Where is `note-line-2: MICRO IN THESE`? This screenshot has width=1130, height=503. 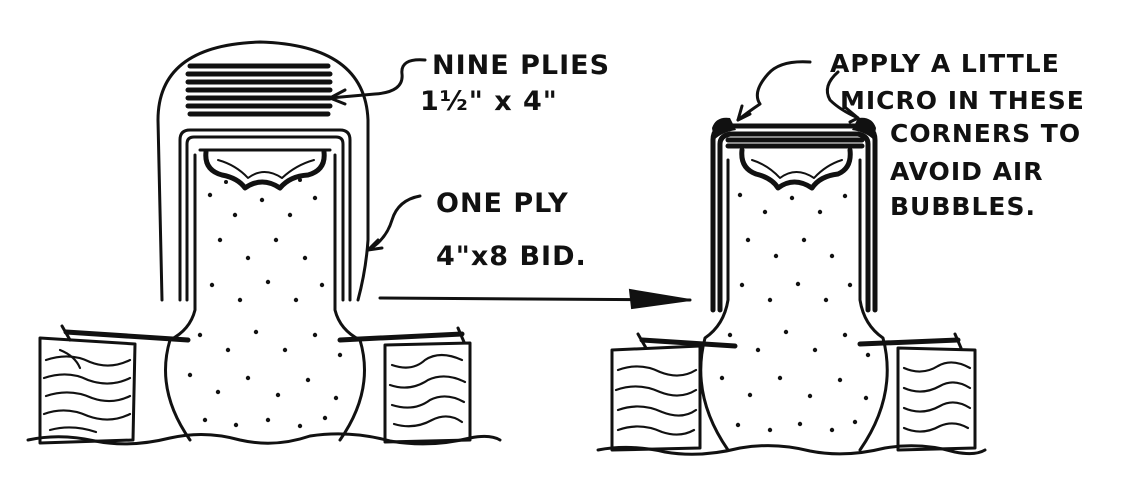
note-line-2: MICRO IN THESE is located at coordinates (962, 100).